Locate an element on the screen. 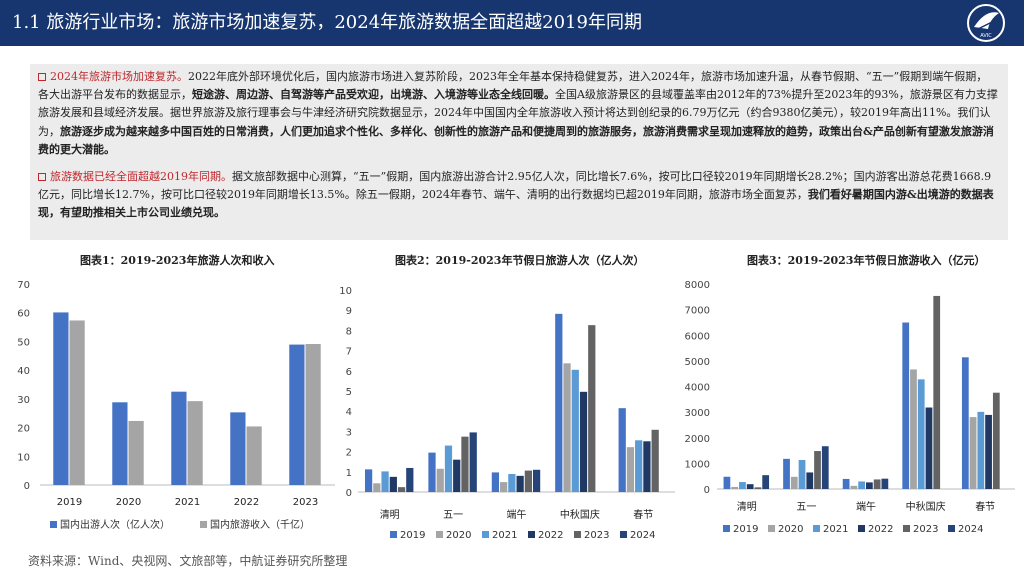 This screenshot has height=576, width=1024. paragraph-lead: 旅游数据已经全面超越2019年同期。 is located at coordinates (141, 176).